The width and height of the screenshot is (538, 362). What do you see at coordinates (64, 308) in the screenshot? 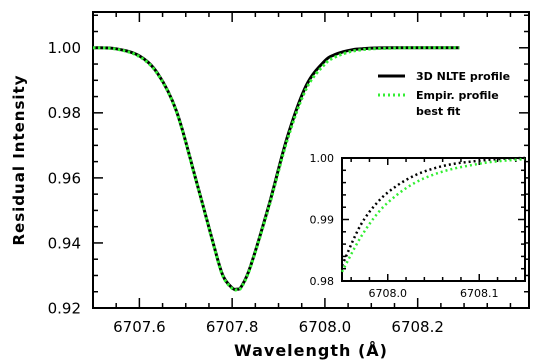
I see `y-tick-label: 0.92` at bounding box center [64, 308].